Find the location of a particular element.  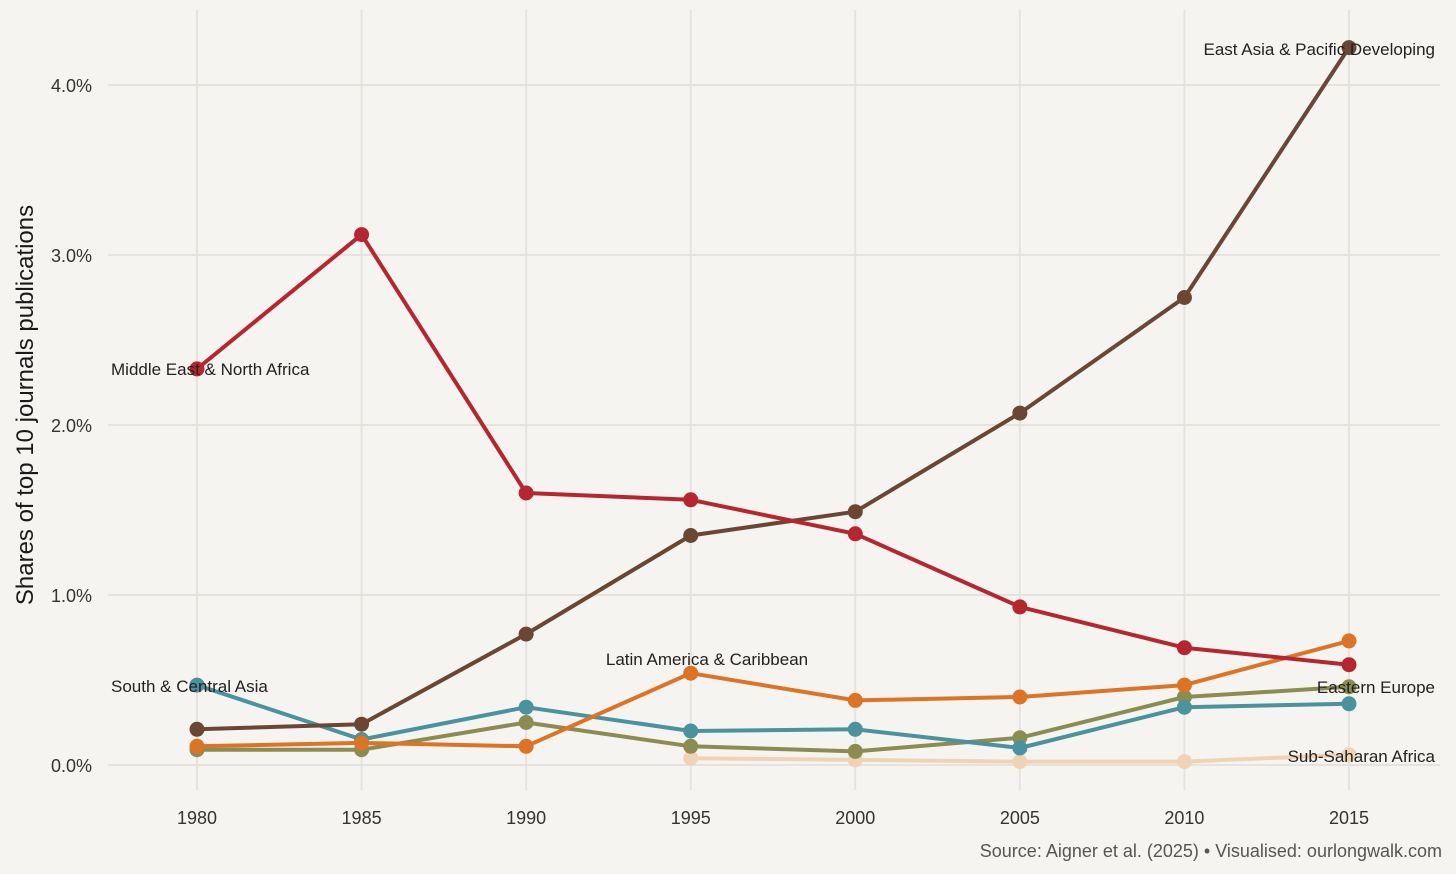

y-tick-label: 1.0% is located at coordinates (71, 596).